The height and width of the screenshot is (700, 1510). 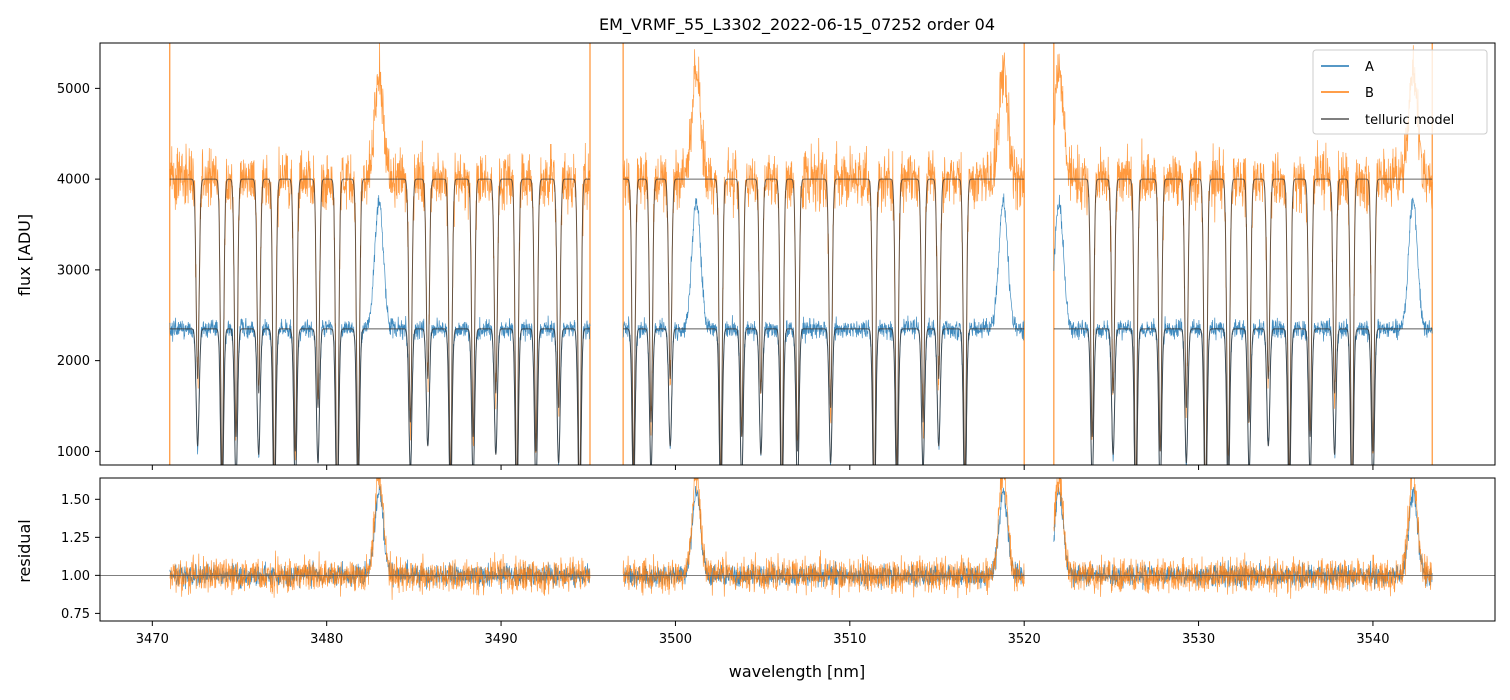 I want to click on x-tick-label: 3470, so click(x=152, y=639).